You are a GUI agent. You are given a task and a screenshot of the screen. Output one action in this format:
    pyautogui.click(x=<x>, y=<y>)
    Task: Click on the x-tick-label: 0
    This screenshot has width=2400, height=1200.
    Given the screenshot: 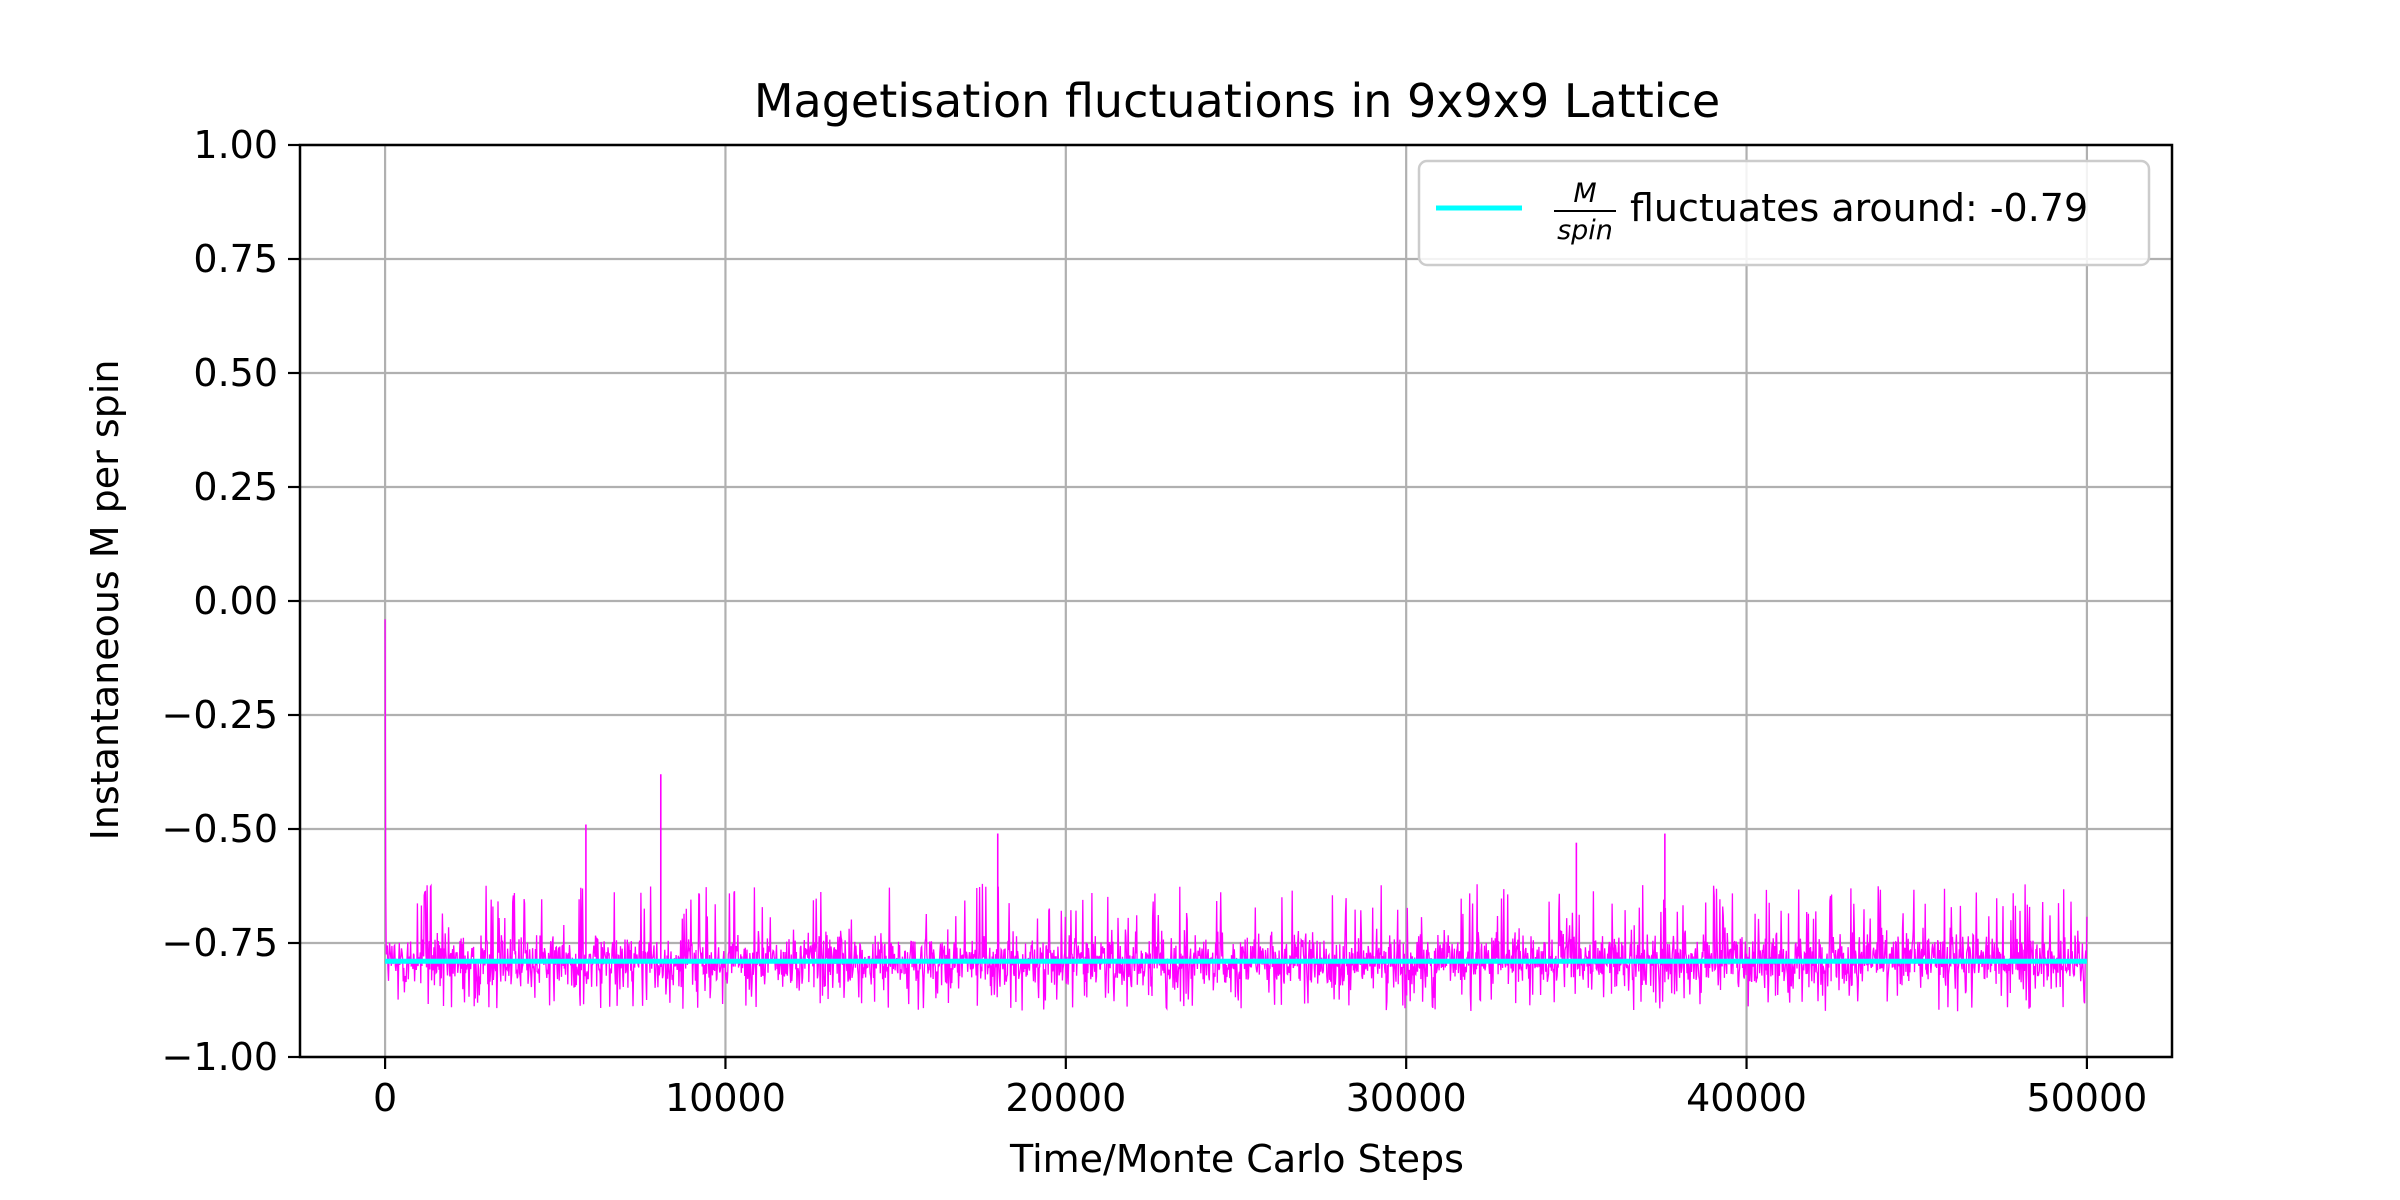 What is the action you would take?
    pyautogui.click(x=385, y=1098)
    